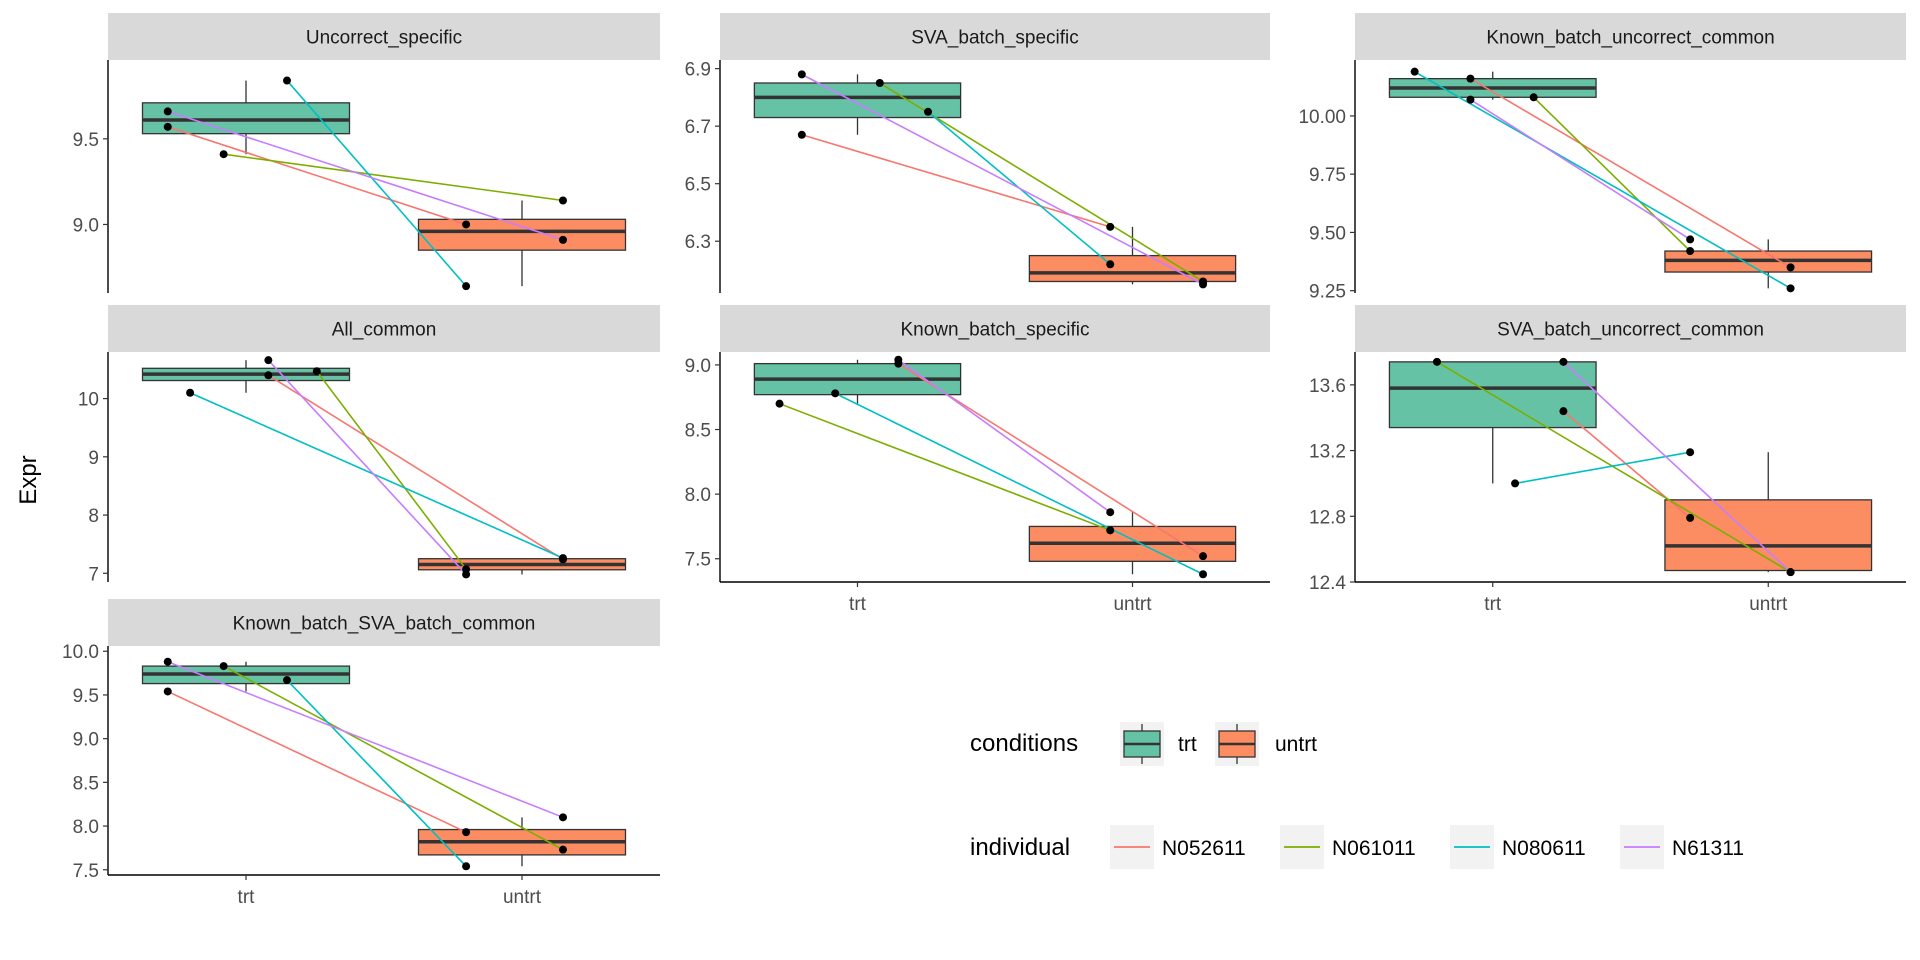  Describe the element at coordinates (698, 70) in the screenshot. I see `y-tick-label: 6.9` at that location.